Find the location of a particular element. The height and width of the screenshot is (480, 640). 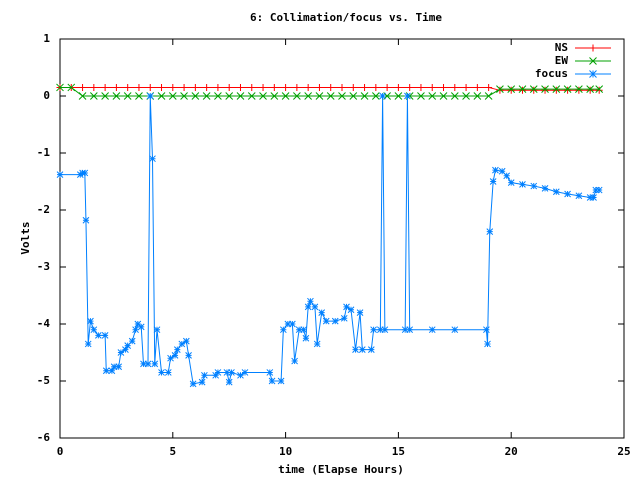

chart-title: 6: Collimation/focus vs. Time is located at coordinates (346, 17).